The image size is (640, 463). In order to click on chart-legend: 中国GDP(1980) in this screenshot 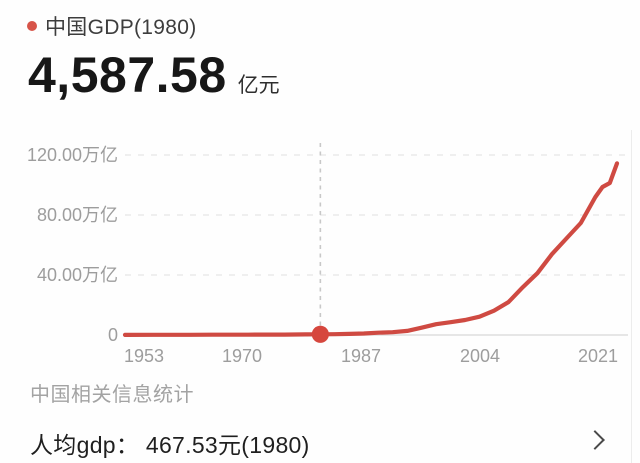, I will do `click(112, 26)`.